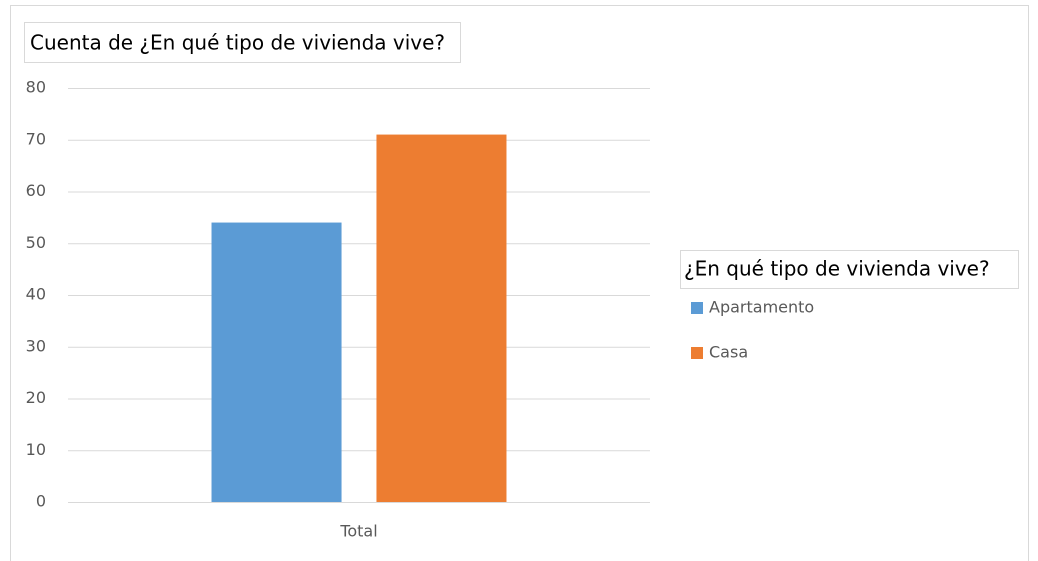  I want to click on title-box, so click(242, 42).